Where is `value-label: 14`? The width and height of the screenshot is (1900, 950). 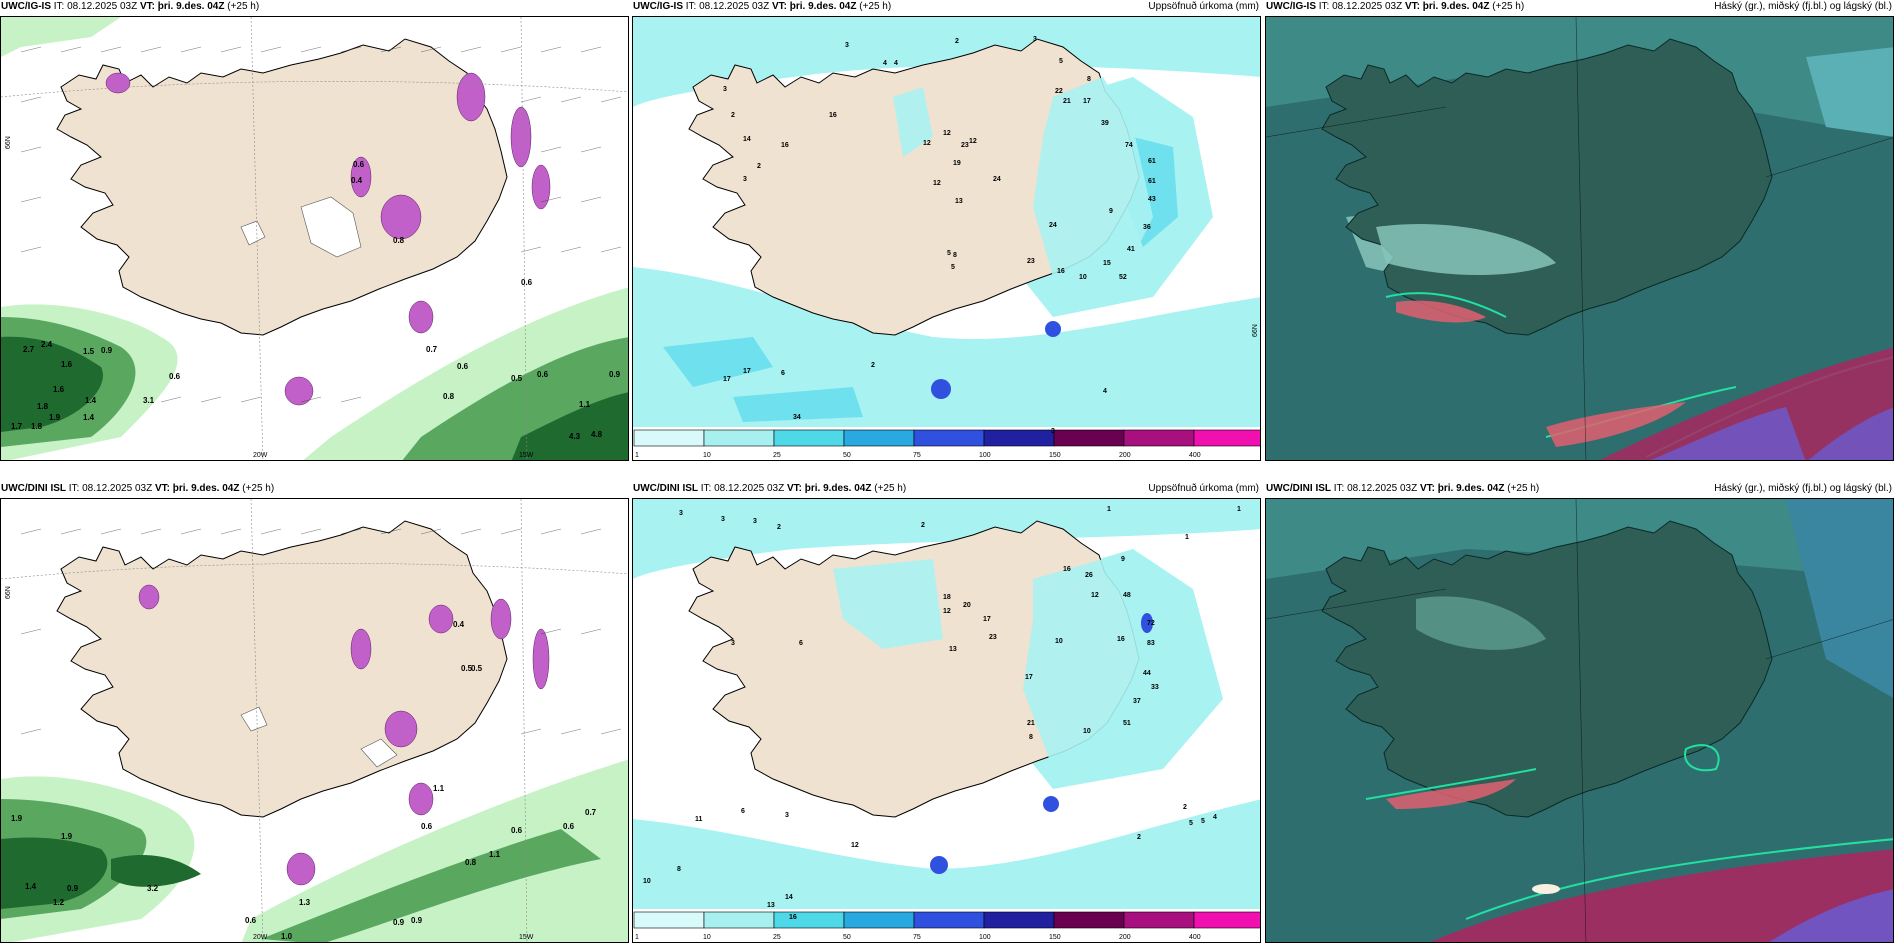
value-label: 14 is located at coordinates (789, 897).